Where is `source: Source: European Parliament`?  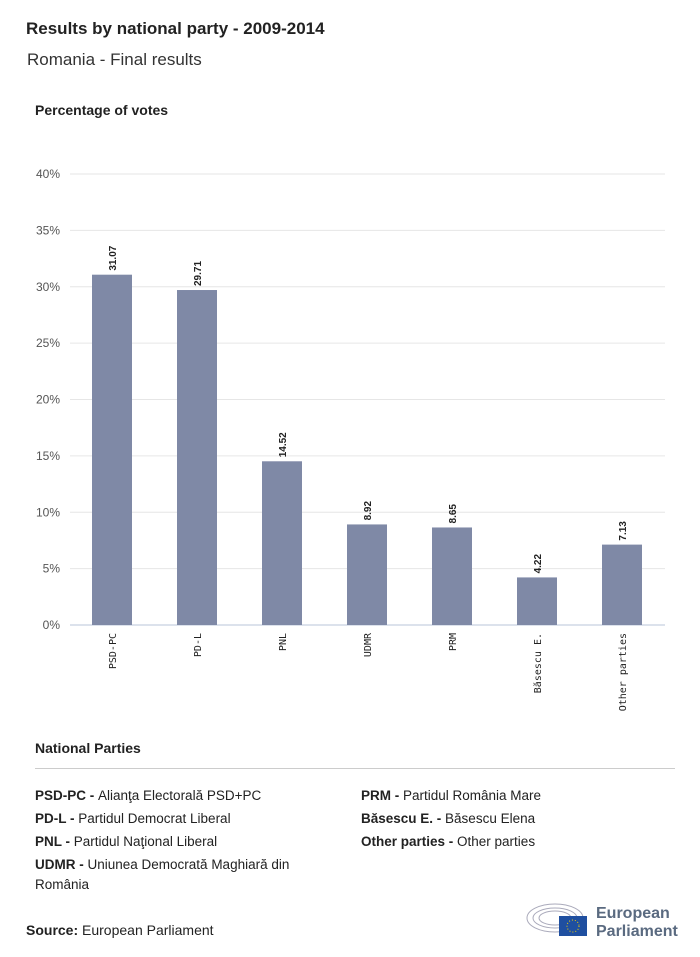
source: Source: European Parliament is located at coordinates (120, 930).